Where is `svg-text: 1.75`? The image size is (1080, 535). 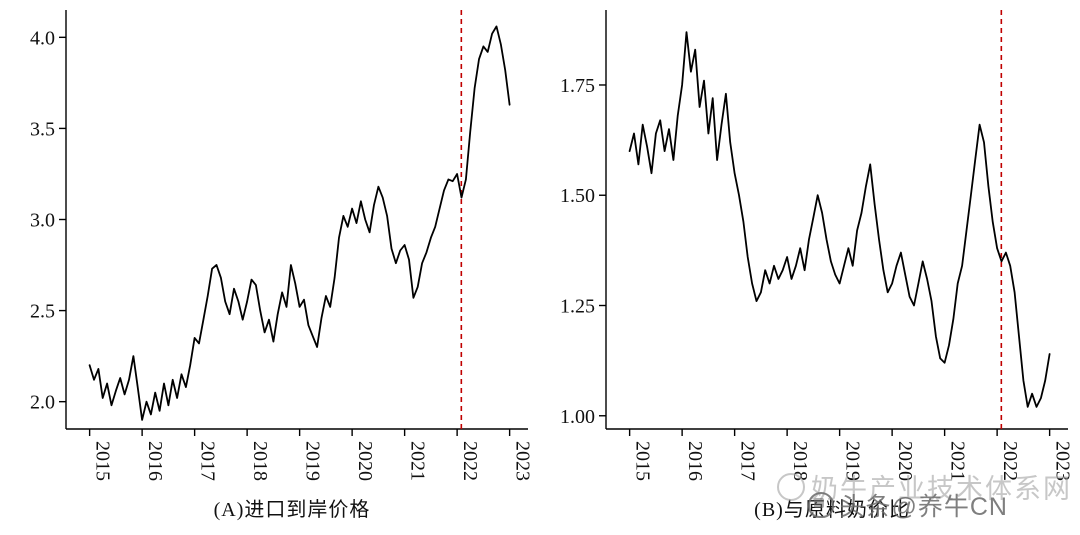
svg-text: 1.75 is located at coordinates (577, 86).